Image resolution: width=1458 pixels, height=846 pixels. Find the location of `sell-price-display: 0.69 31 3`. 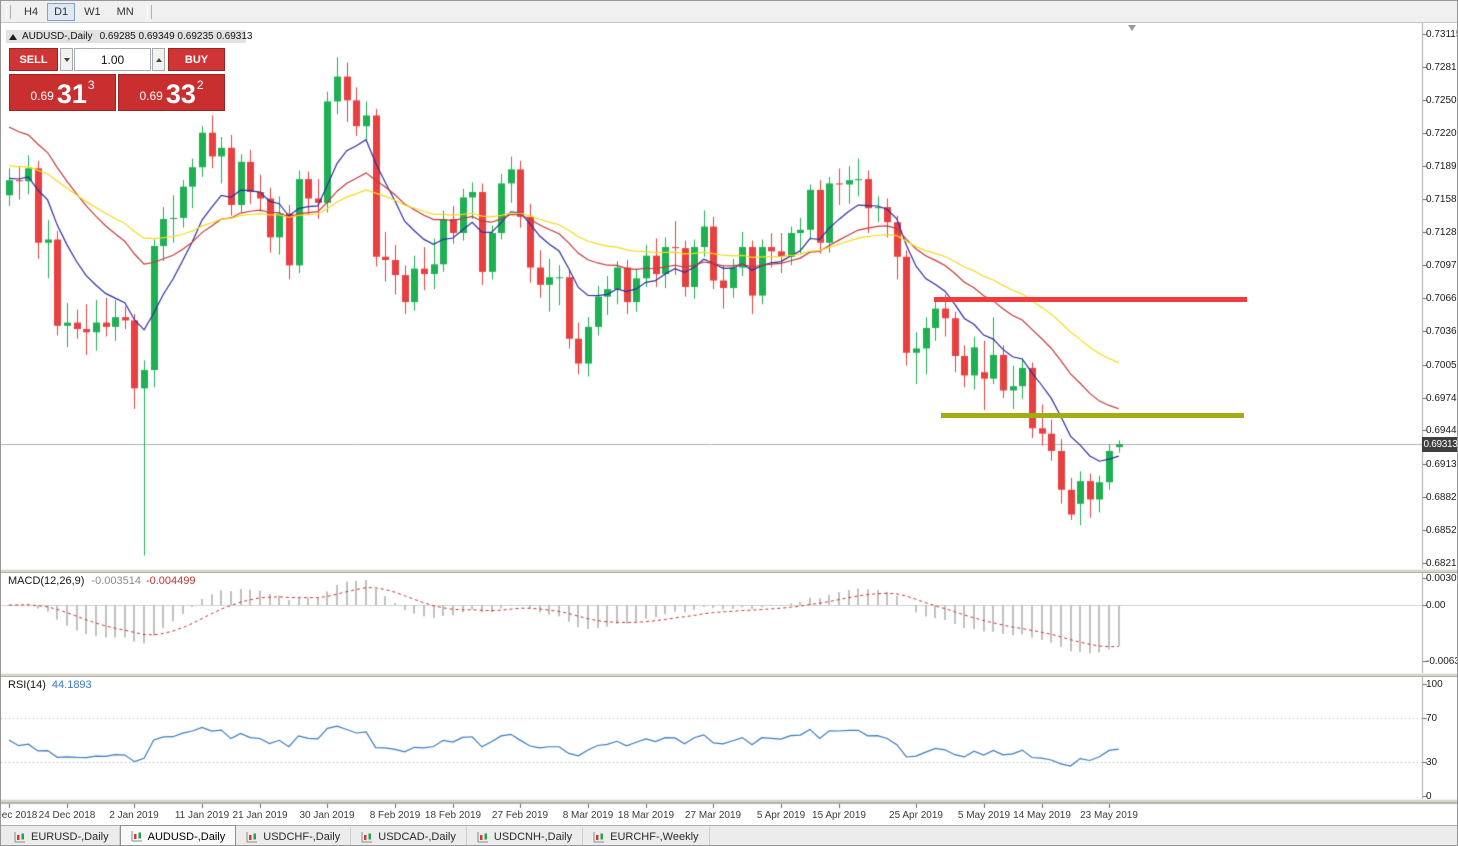

sell-price-display: 0.69 31 3 is located at coordinates (62, 92).